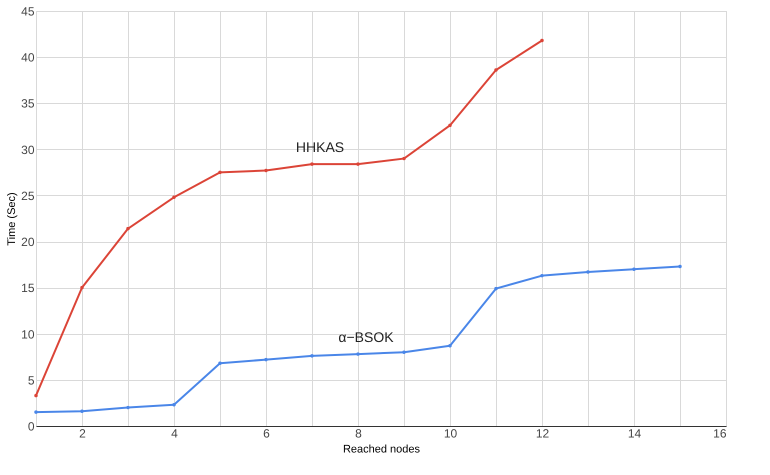 Image resolution: width=770 pixels, height=475 pixels. I want to click on y-tick-label: 25, so click(28, 195).